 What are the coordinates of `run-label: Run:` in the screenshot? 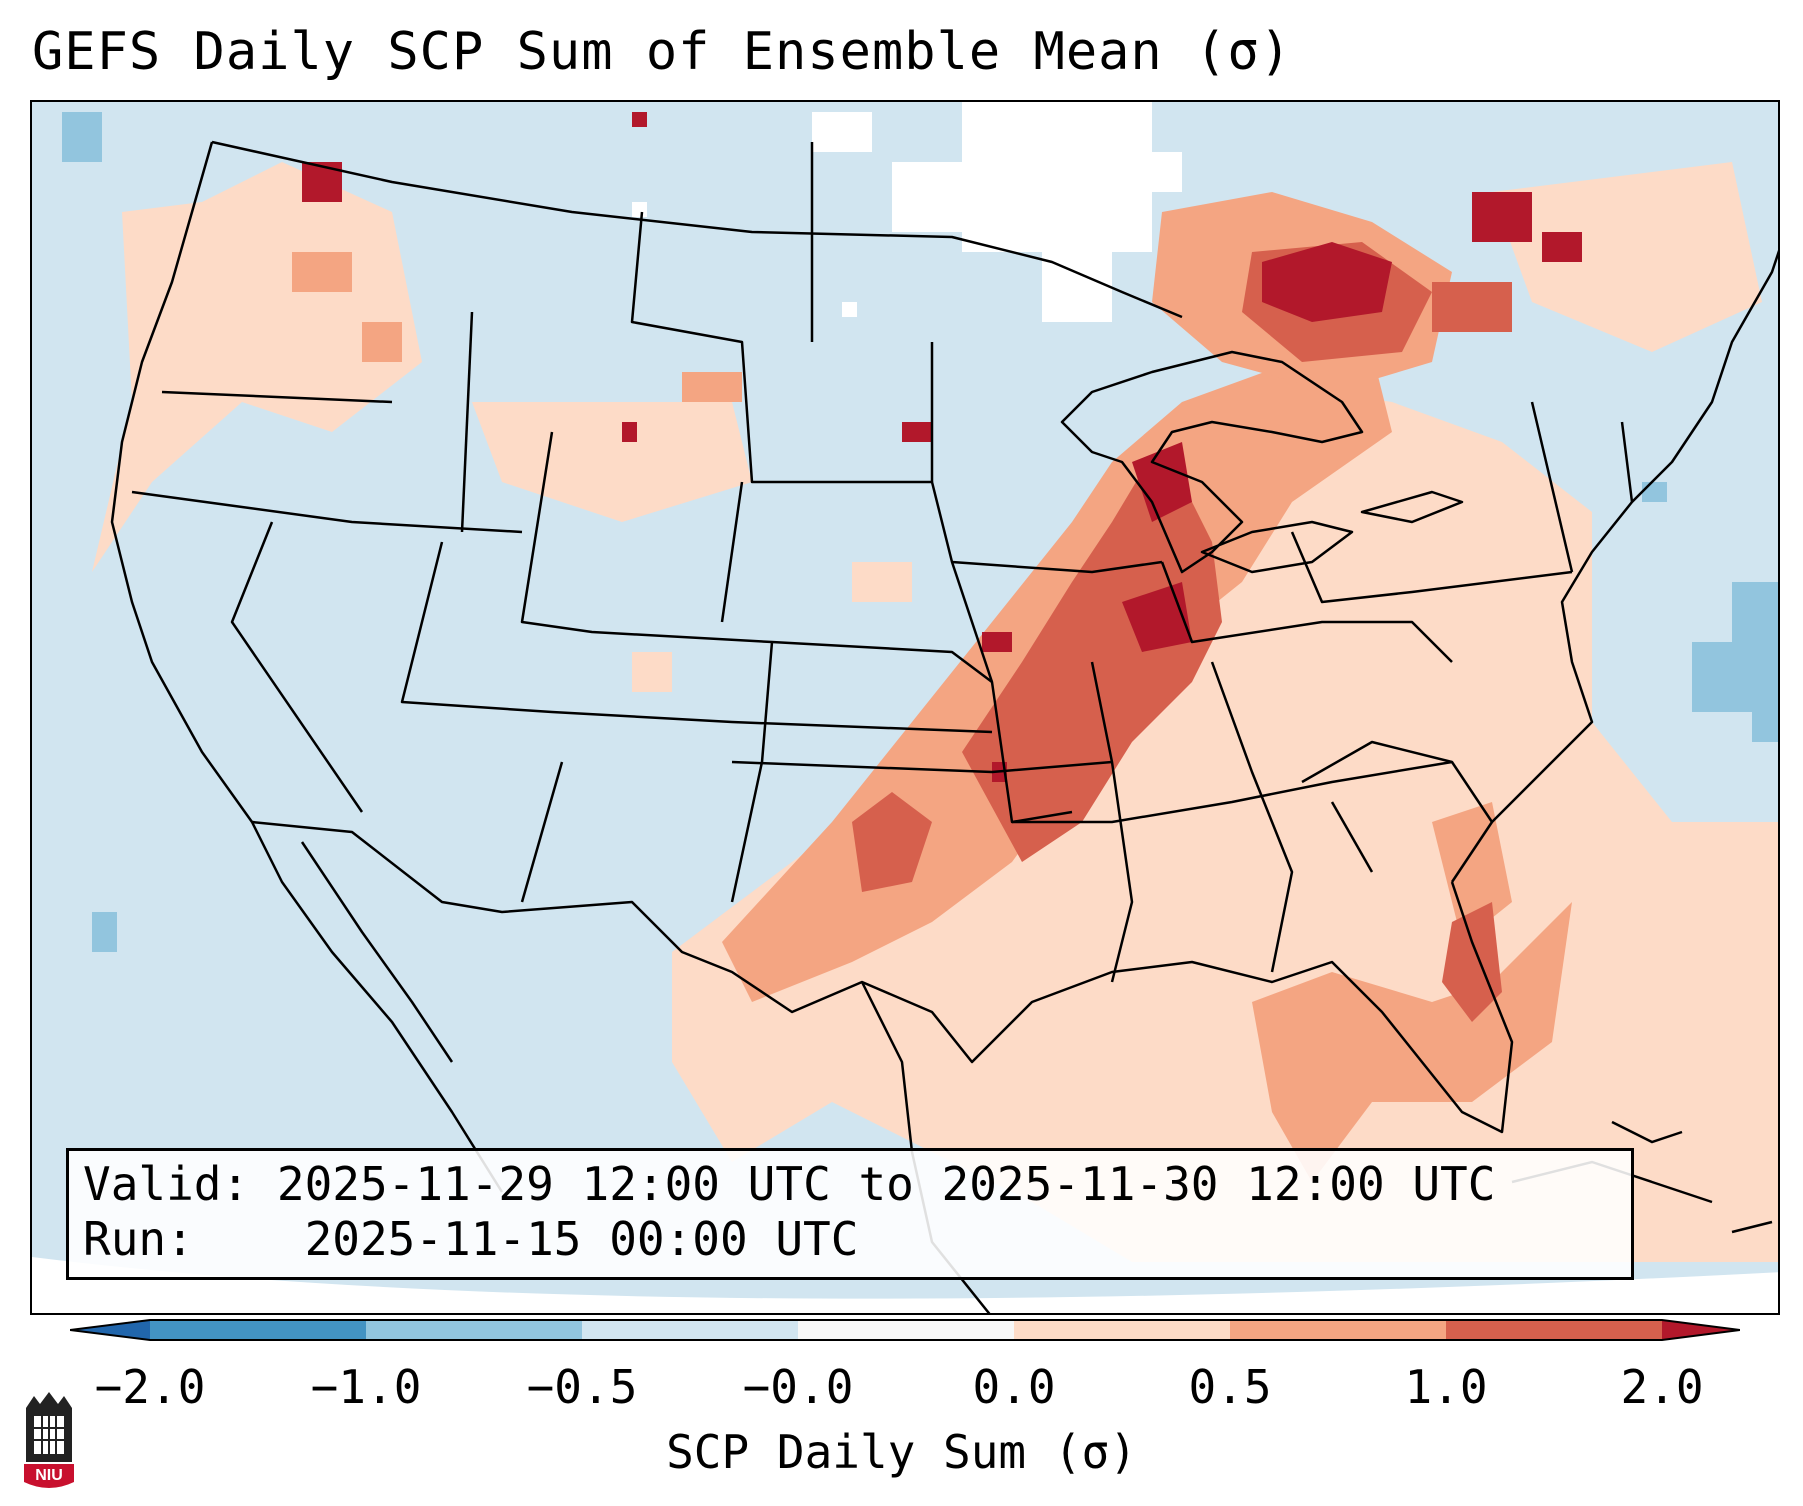 It's located at (138, 1239).